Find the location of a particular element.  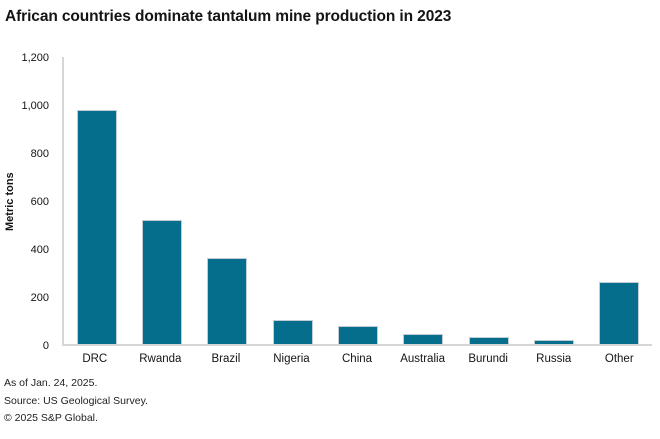

y-axis-tick-label: 200 is located at coordinates (39, 298).